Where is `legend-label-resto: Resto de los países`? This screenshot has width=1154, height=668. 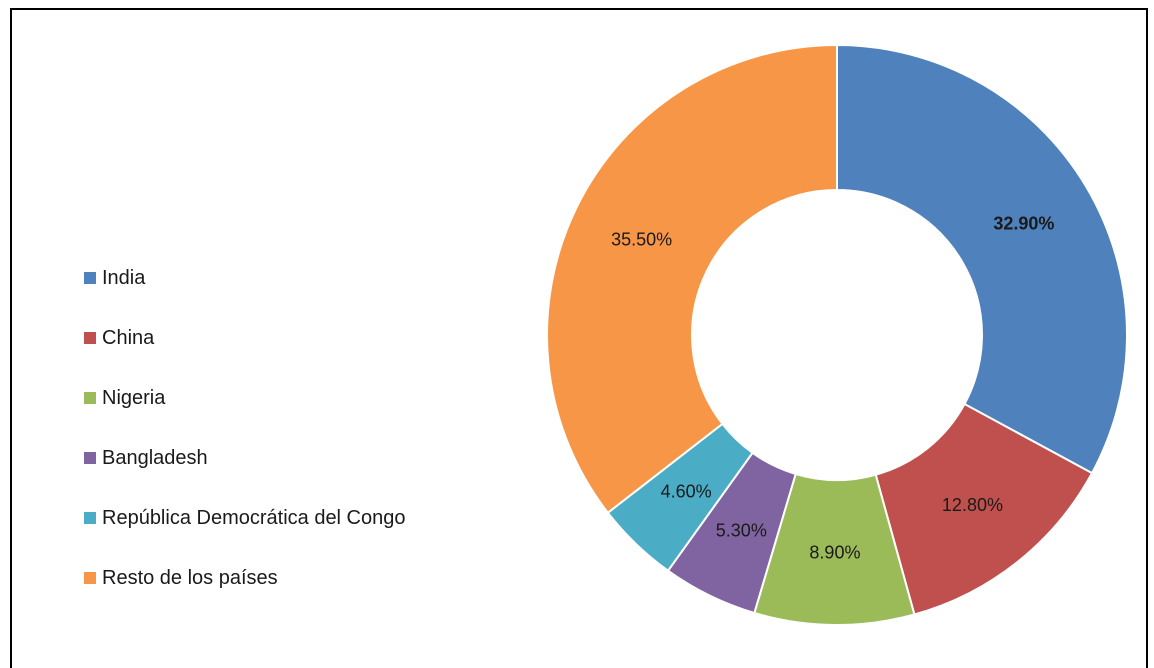 legend-label-resto: Resto de los países is located at coordinates (190, 577).